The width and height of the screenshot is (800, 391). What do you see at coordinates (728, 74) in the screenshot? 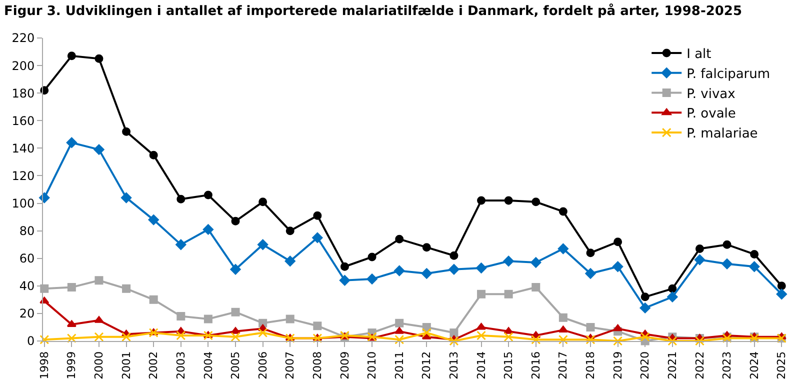
I see `legend-label: P. falciparum` at bounding box center [728, 74].